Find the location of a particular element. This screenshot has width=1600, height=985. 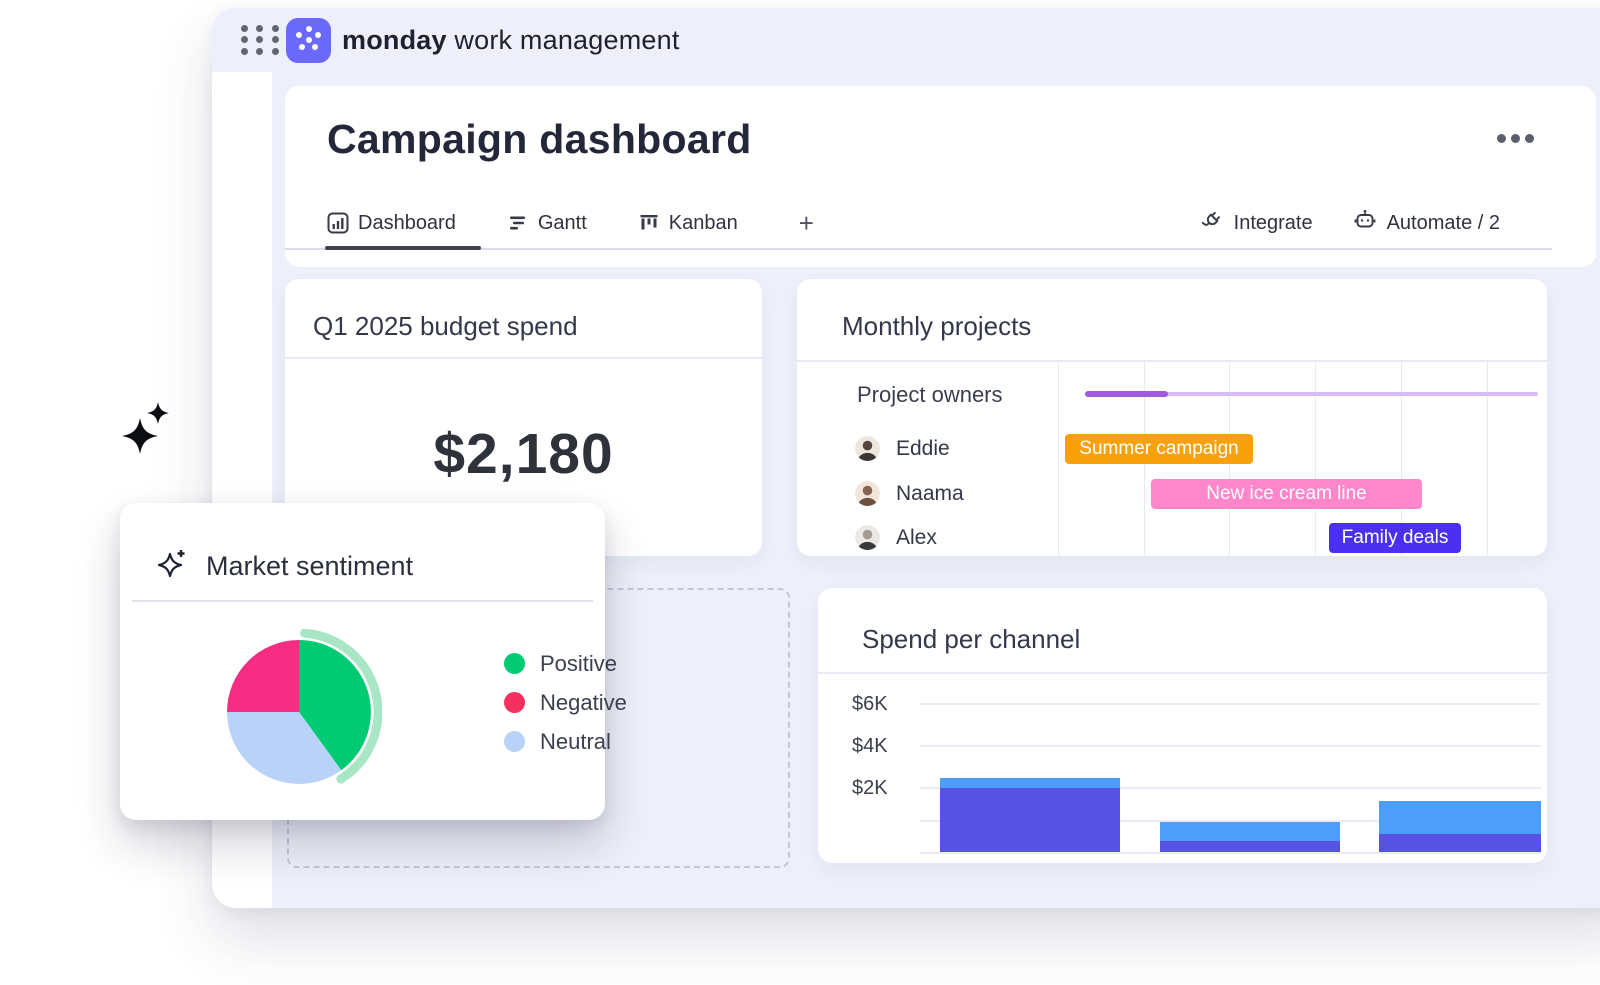

brand-wordmark: monday work management is located at coordinates (511, 40).